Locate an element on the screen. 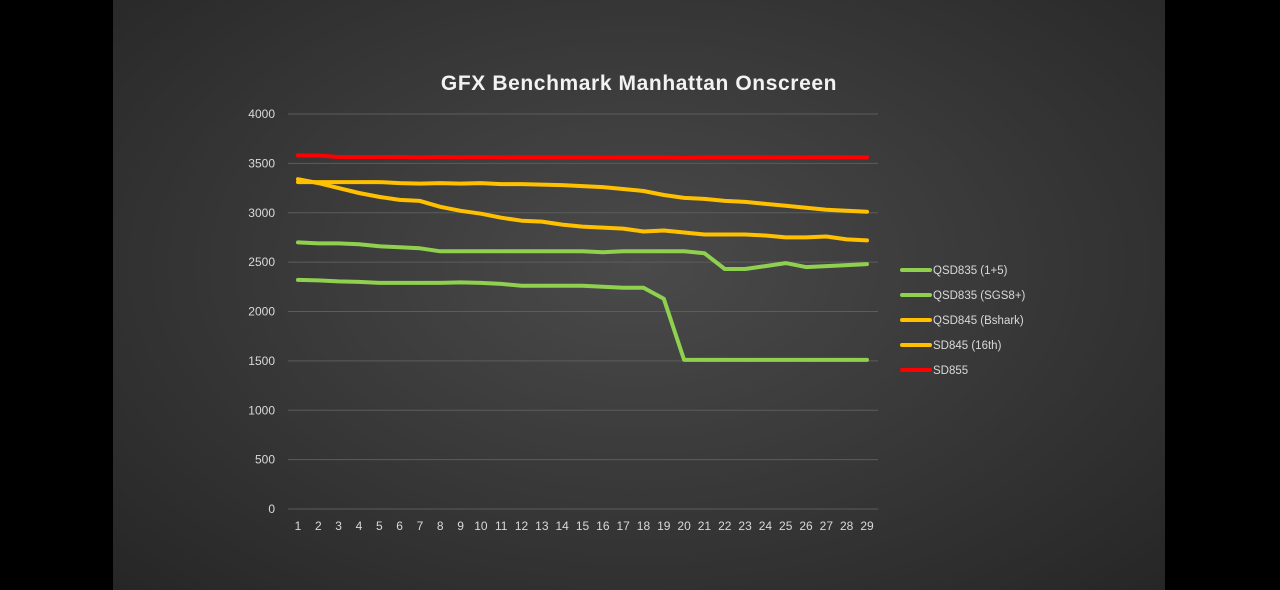  y-tick-label: 3000 is located at coordinates (261, 213).